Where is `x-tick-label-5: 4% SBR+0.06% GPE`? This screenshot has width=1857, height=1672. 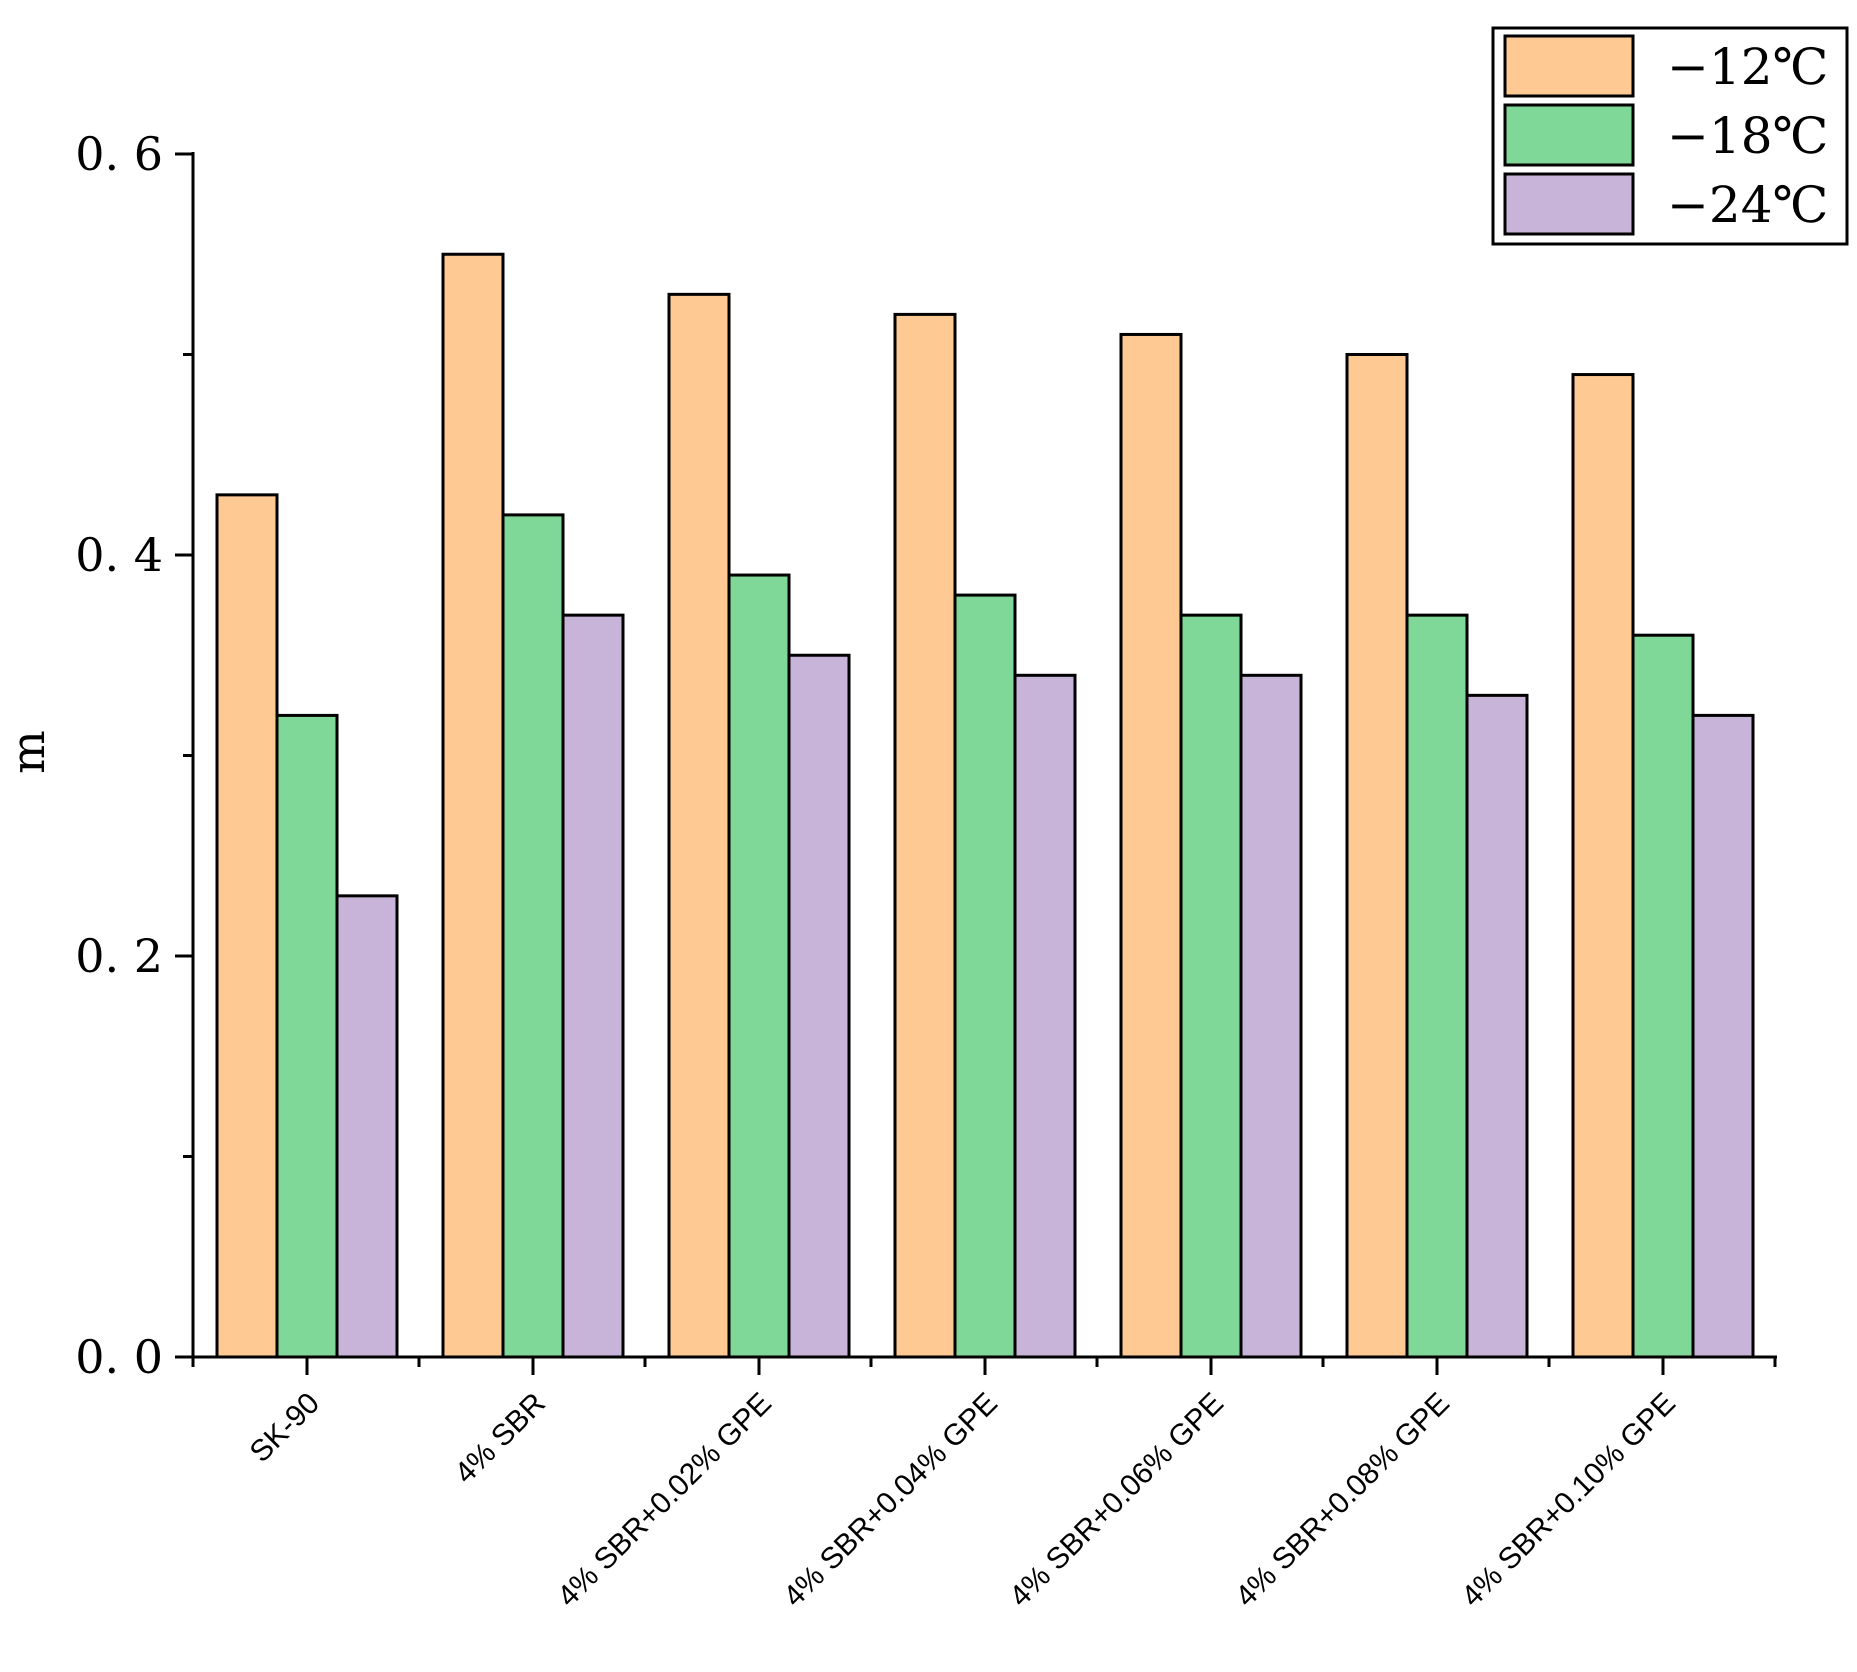 x-tick-label-5: 4% SBR+0.06% GPE is located at coordinates (1116, 1500).